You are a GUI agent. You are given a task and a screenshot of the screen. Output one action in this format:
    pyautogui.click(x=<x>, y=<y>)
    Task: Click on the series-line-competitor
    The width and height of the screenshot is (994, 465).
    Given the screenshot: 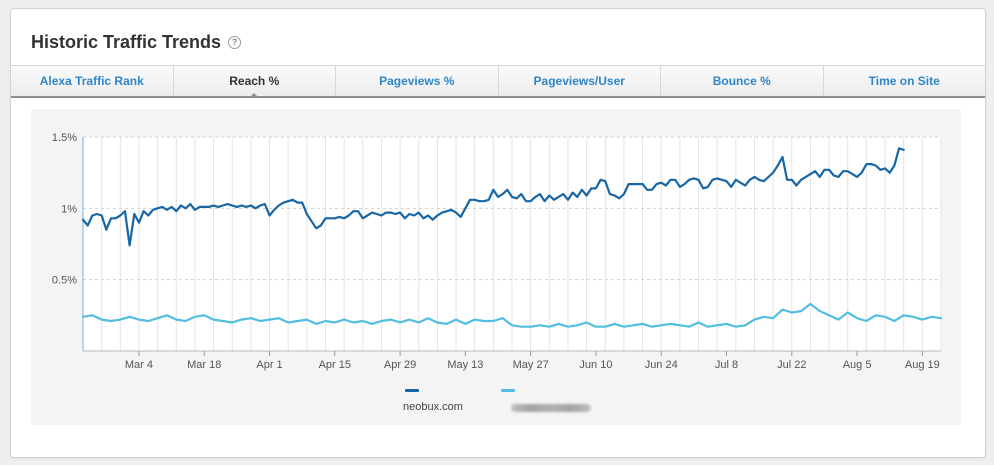 What is the action you would take?
    pyautogui.click(x=512, y=315)
    